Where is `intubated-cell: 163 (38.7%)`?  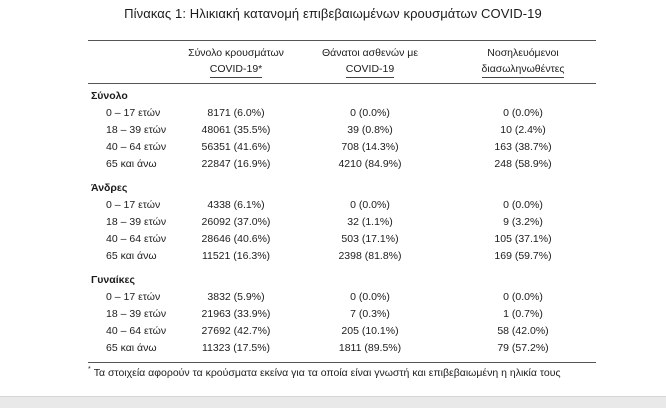
intubated-cell: 163 (38.7%) is located at coordinates (523, 147).